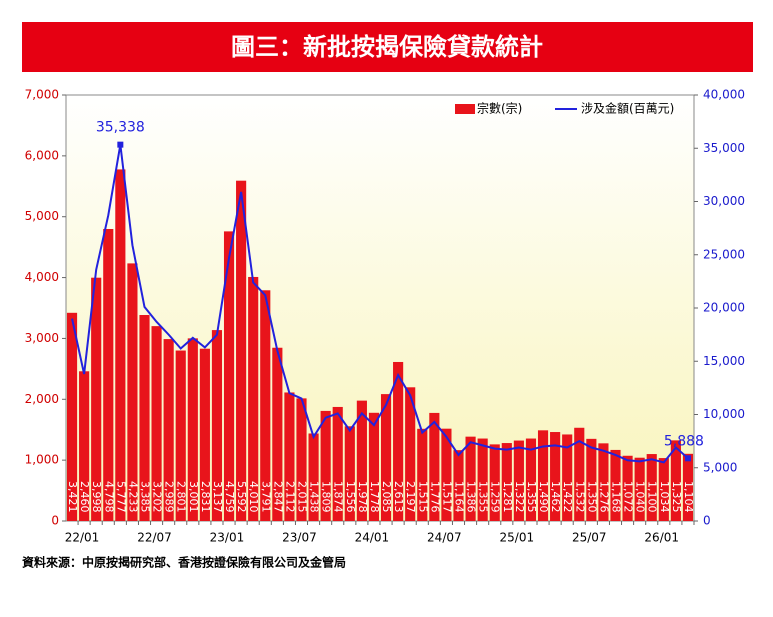 The height and width of the screenshot is (617, 773). Describe the element at coordinates (499, 108) in the screenshot. I see `legend-label: 宗數(宗)` at that location.